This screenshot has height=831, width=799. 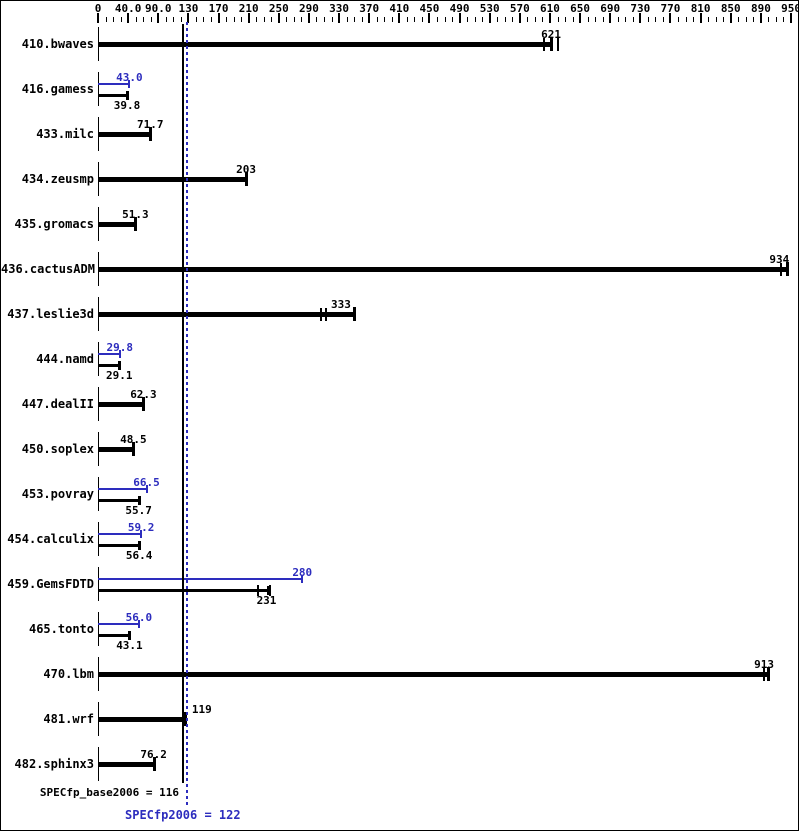 I want to click on benchmark-label: 454.calculix, so click(x=50, y=539).